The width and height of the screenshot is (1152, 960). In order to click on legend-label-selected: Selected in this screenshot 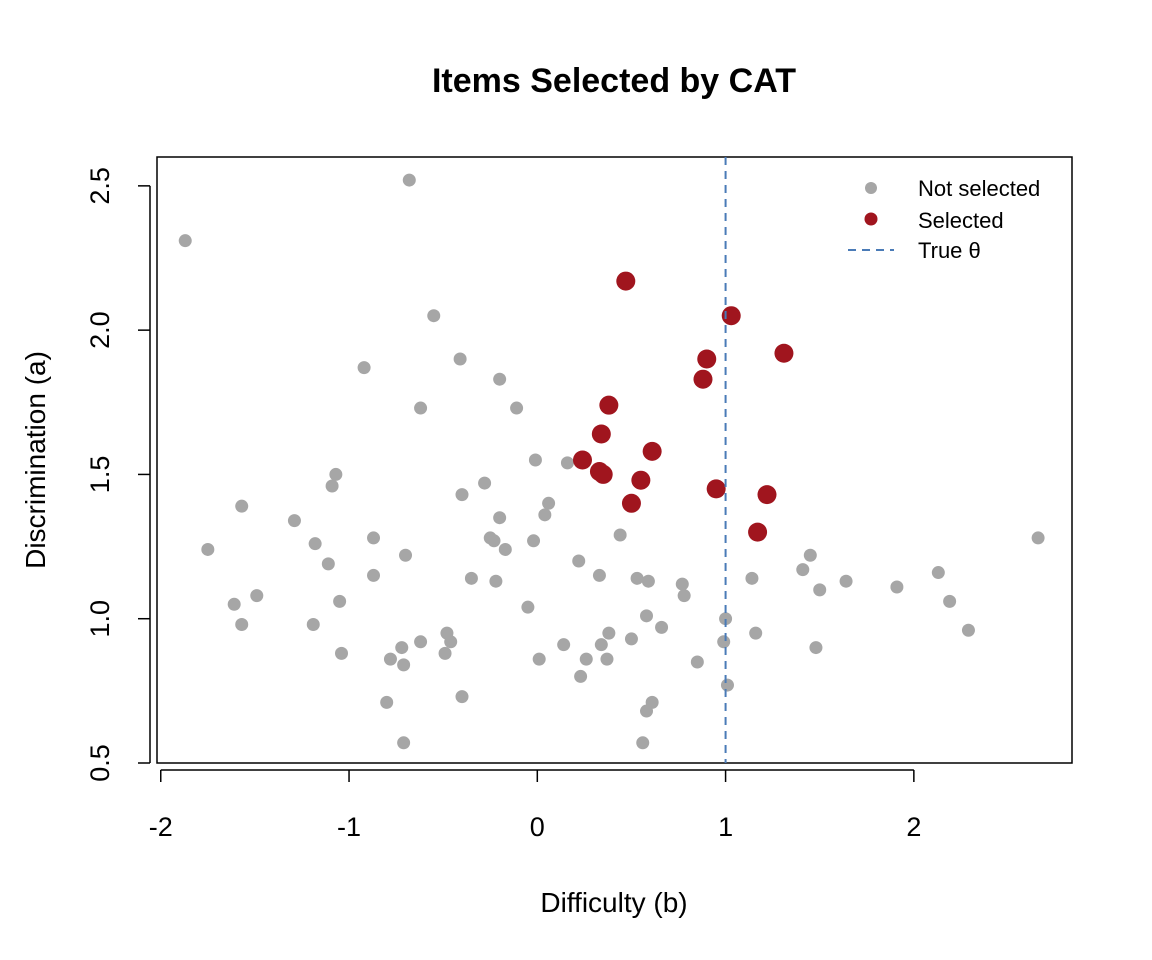, I will do `click(961, 220)`.